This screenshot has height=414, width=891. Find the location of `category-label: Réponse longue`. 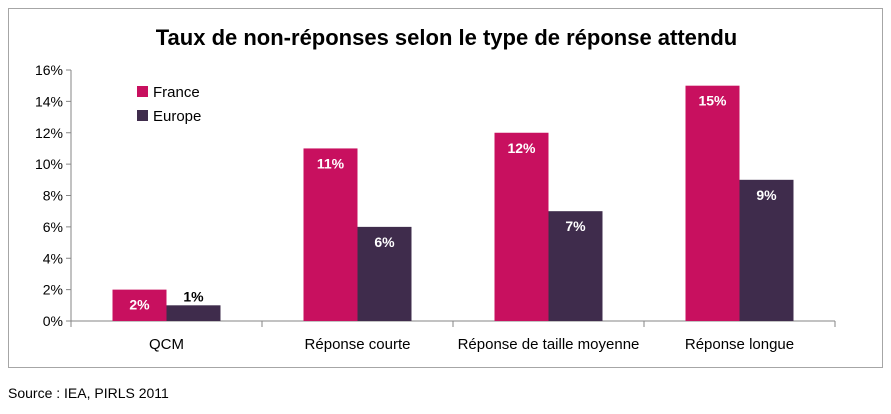

category-label: Réponse longue is located at coordinates (739, 344).